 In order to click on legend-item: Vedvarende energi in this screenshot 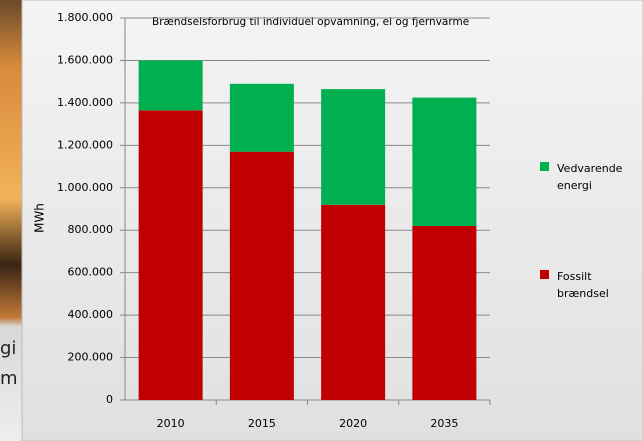, I will do `click(583, 177)`.